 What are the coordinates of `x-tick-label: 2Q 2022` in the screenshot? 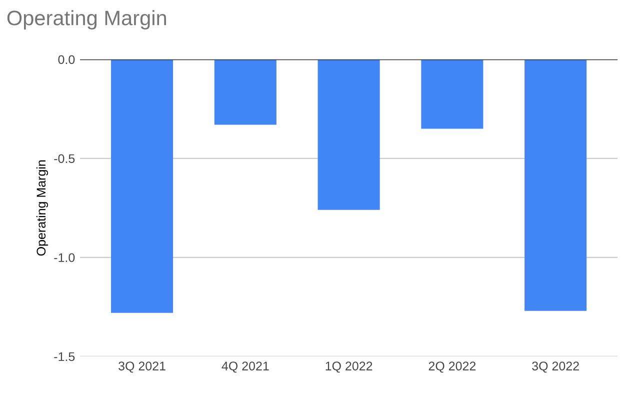 It's located at (452, 367).